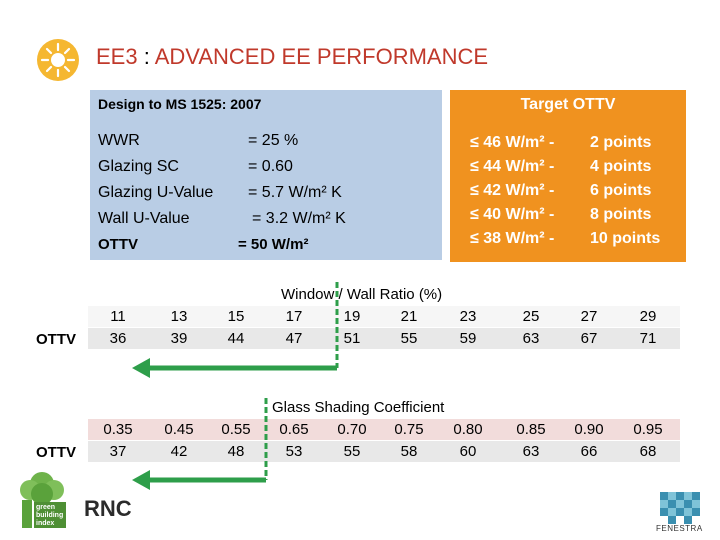  What do you see at coordinates (294, 451) in the screenshot?
I see `sc-ottv-cell: 53` at bounding box center [294, 451].